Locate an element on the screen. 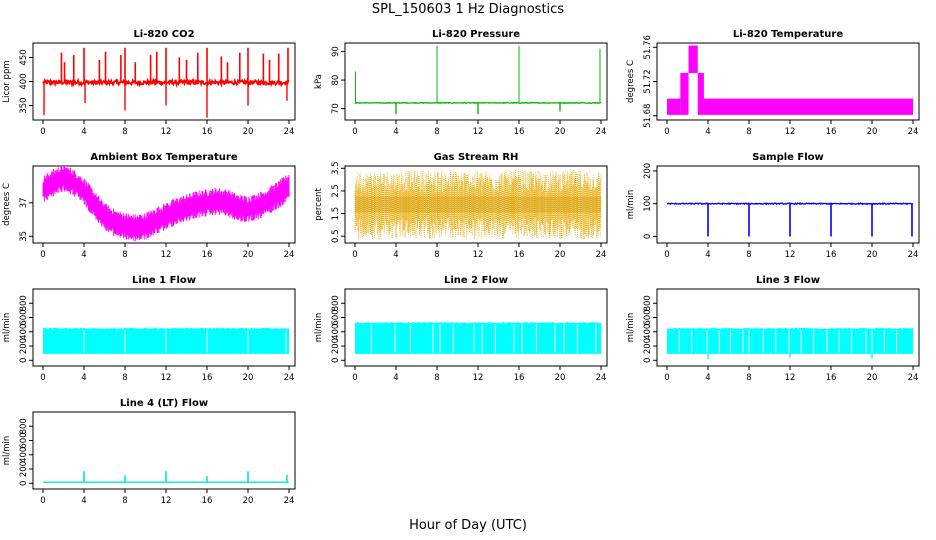 This screenshot has height=540, width=936. panel-title: Line 3 Flow is located at coordinates (788, 280).